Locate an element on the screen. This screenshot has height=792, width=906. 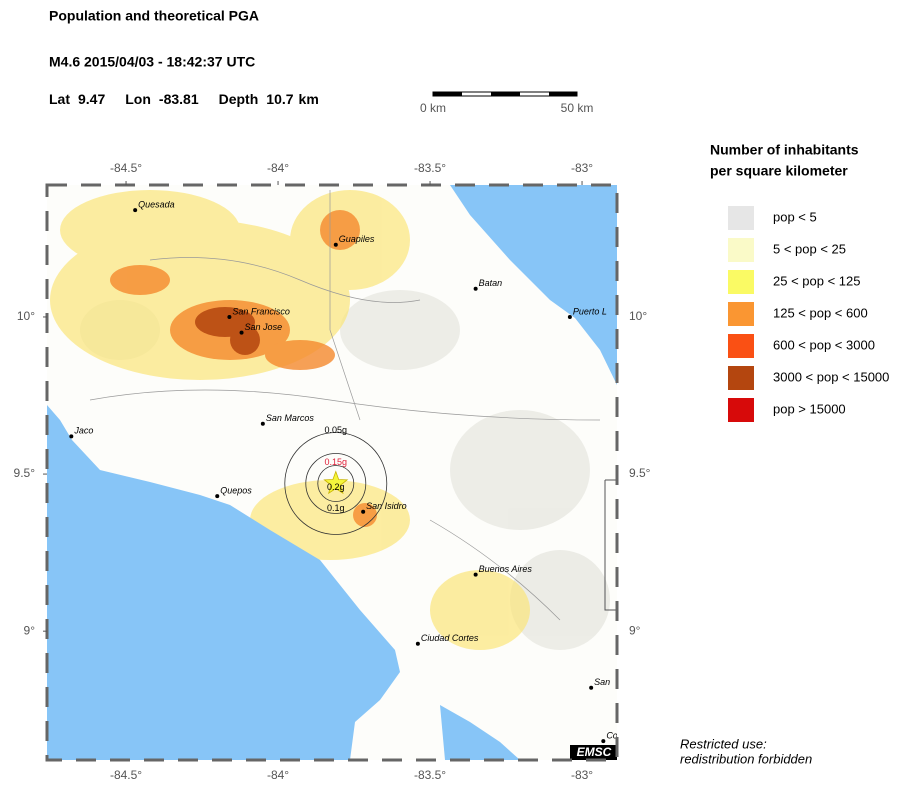
legend-label: 3000 < pop < 15000 is located at coordinates (831, 376).